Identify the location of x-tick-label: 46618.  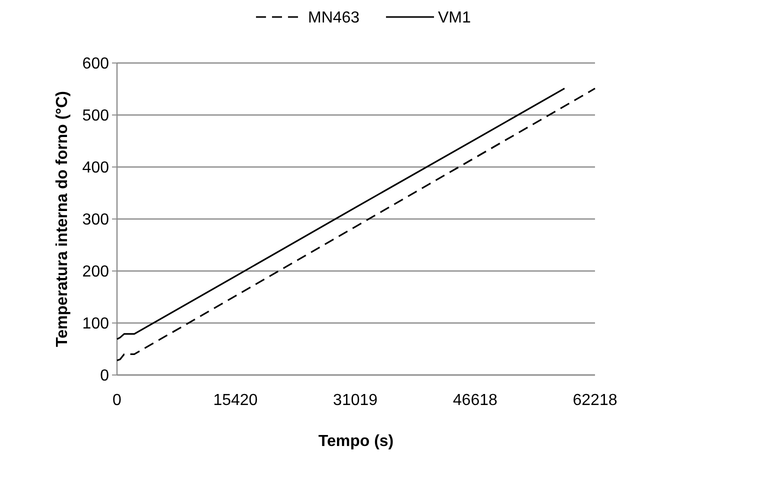
(475, 400).